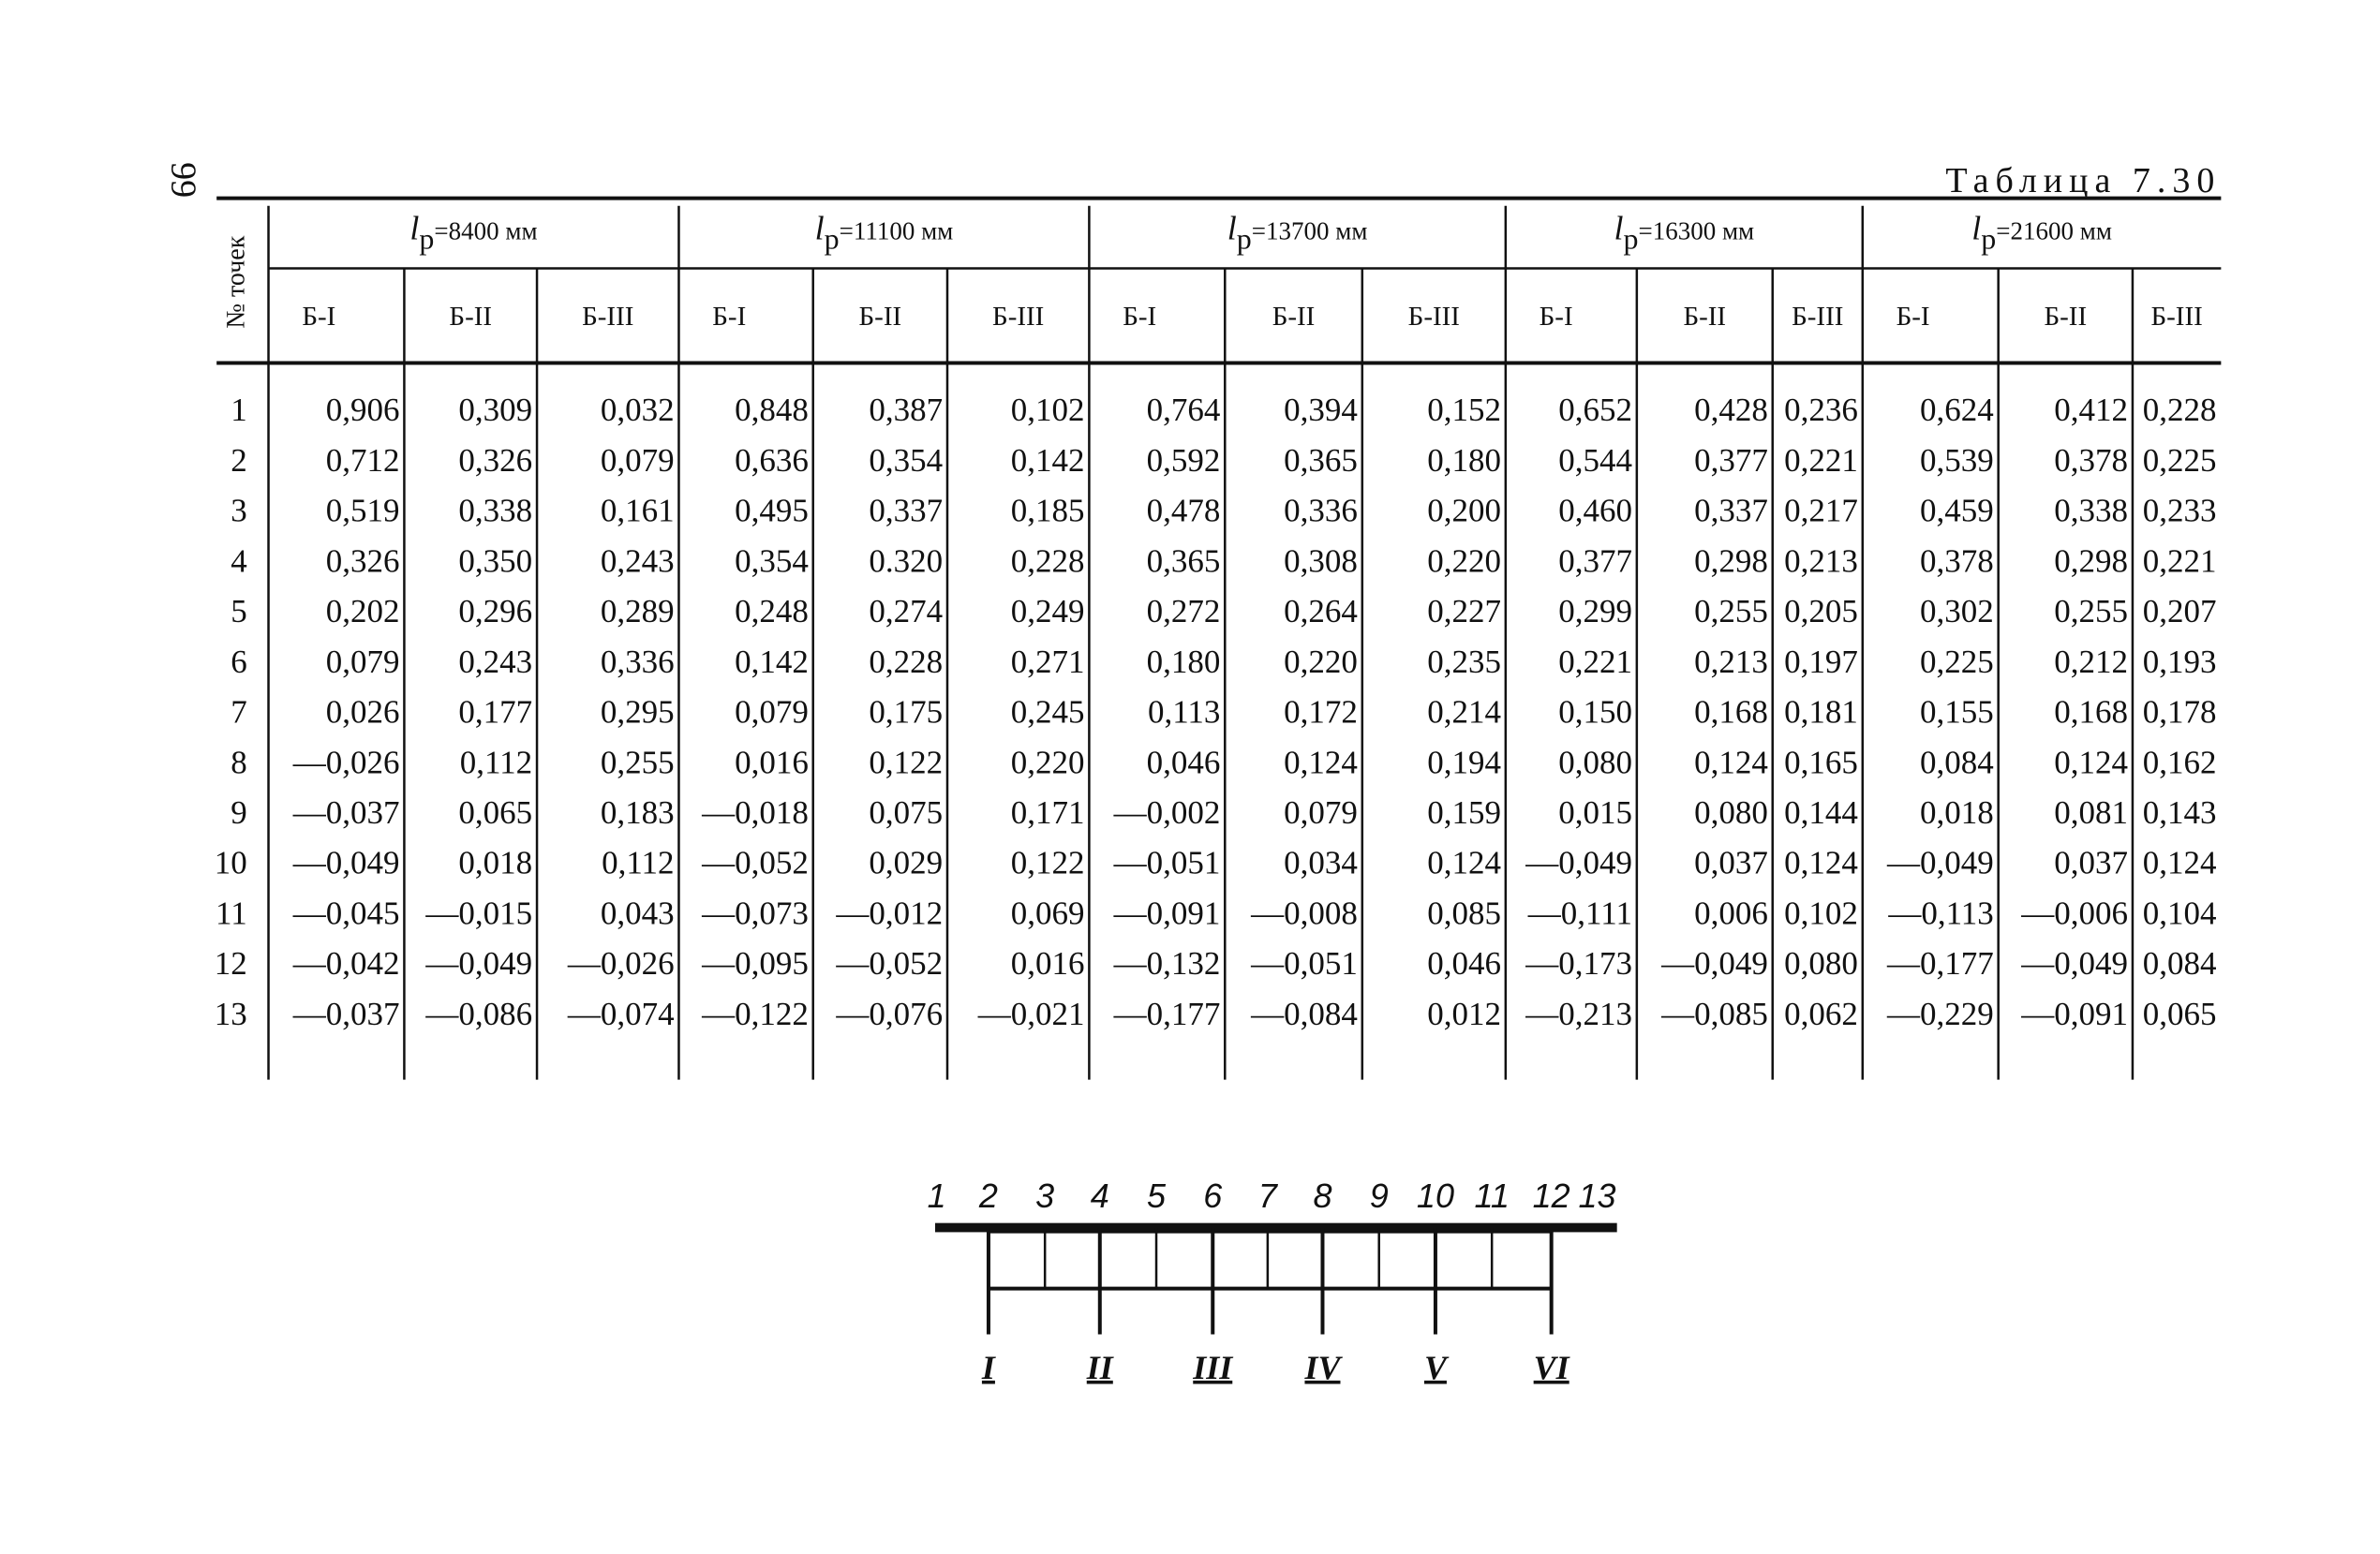  What do you see at coordinates (363, 460) in the screenshot?
I see `cell-value: 0,712` at bounding box center [363, 460].